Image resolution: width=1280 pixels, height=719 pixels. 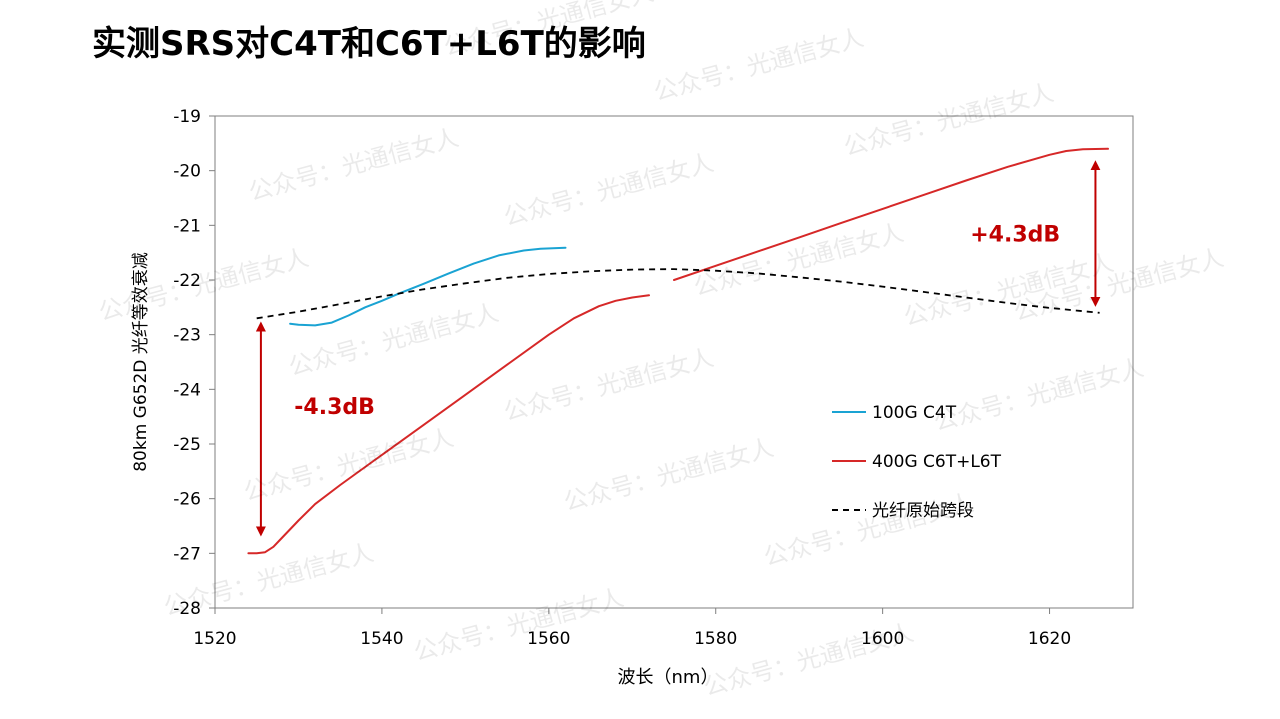 I want to click on y-tick-label: -20, so click(x=187, y=172).